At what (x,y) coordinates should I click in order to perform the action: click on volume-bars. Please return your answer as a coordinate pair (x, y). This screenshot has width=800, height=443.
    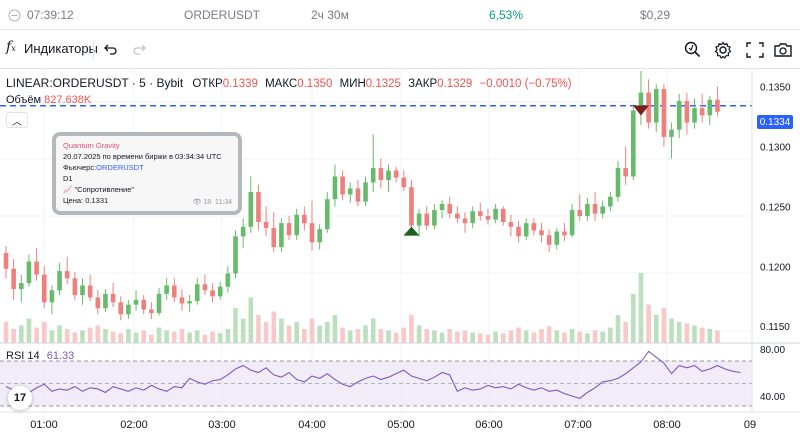
    Looking at the image, I should click on (361, 308).